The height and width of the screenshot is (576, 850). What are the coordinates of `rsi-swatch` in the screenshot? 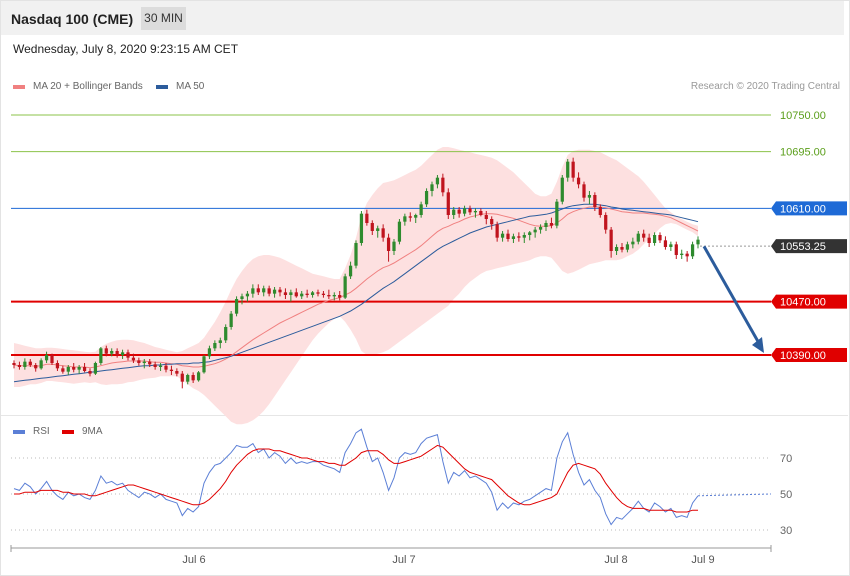 It's located at (19, 431).